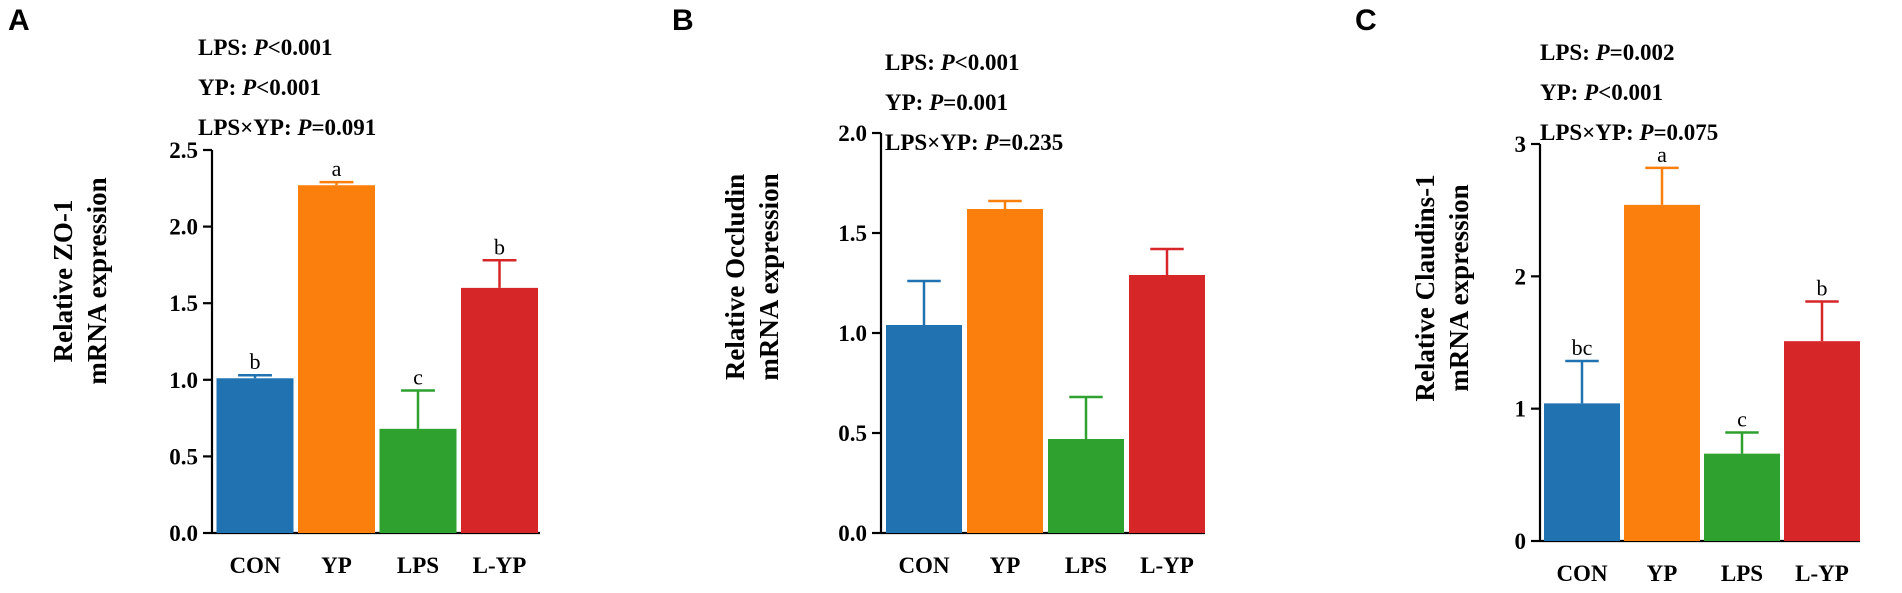 This screenshot has width=1902, height=593. Describe the element at coordinates (1521, 541) in the screenshot. I see `y-tick-label: 0` at that location.